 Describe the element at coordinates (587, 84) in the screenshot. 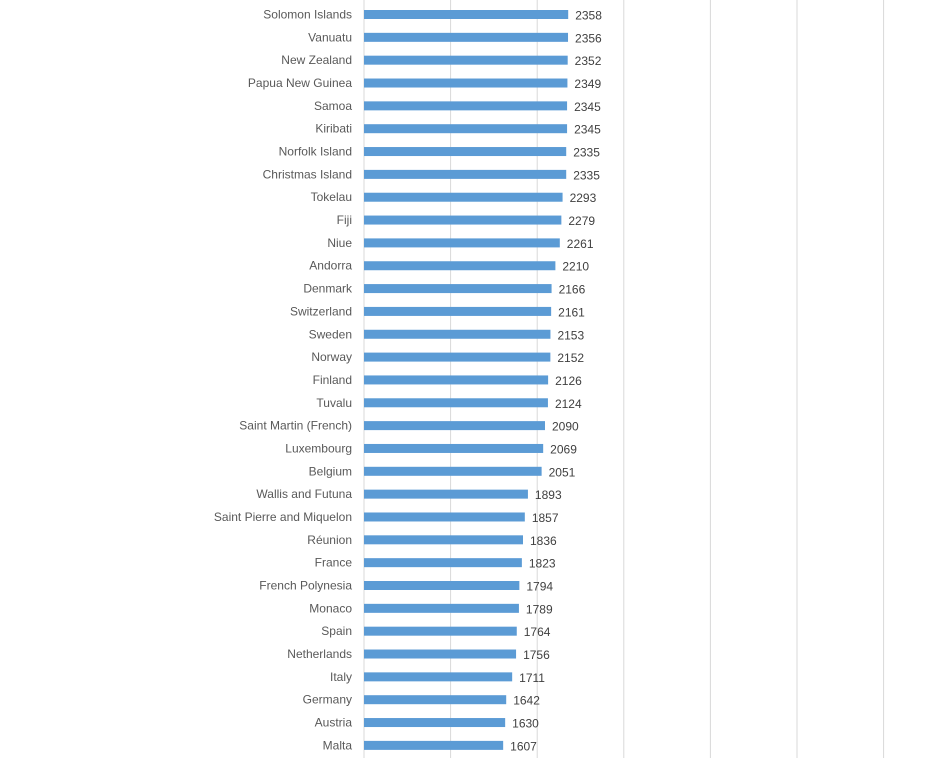

I see `data-label: 2349` at that location.